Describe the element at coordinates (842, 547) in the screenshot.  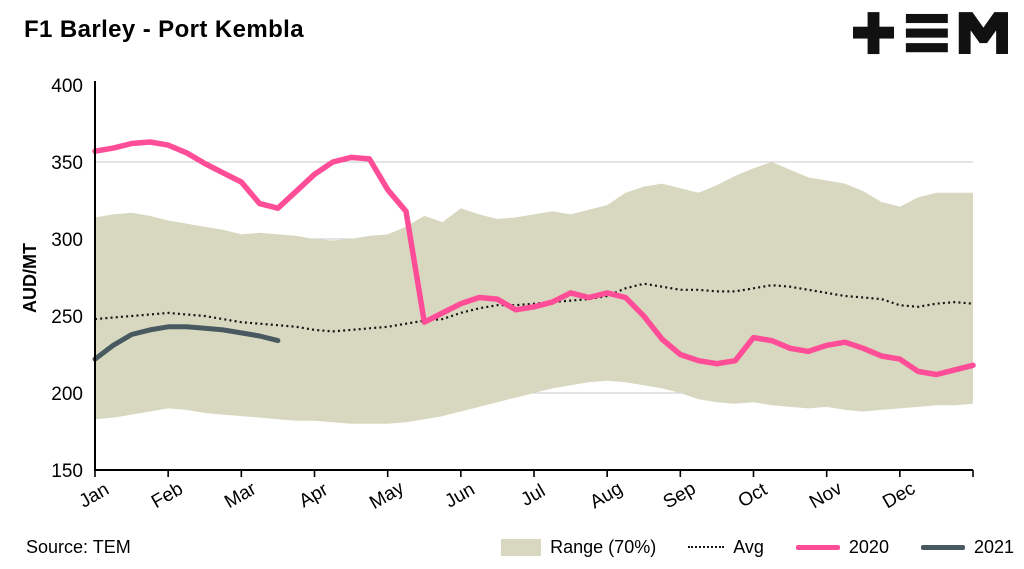
I see `legend-item-2020: 2020` at that location.